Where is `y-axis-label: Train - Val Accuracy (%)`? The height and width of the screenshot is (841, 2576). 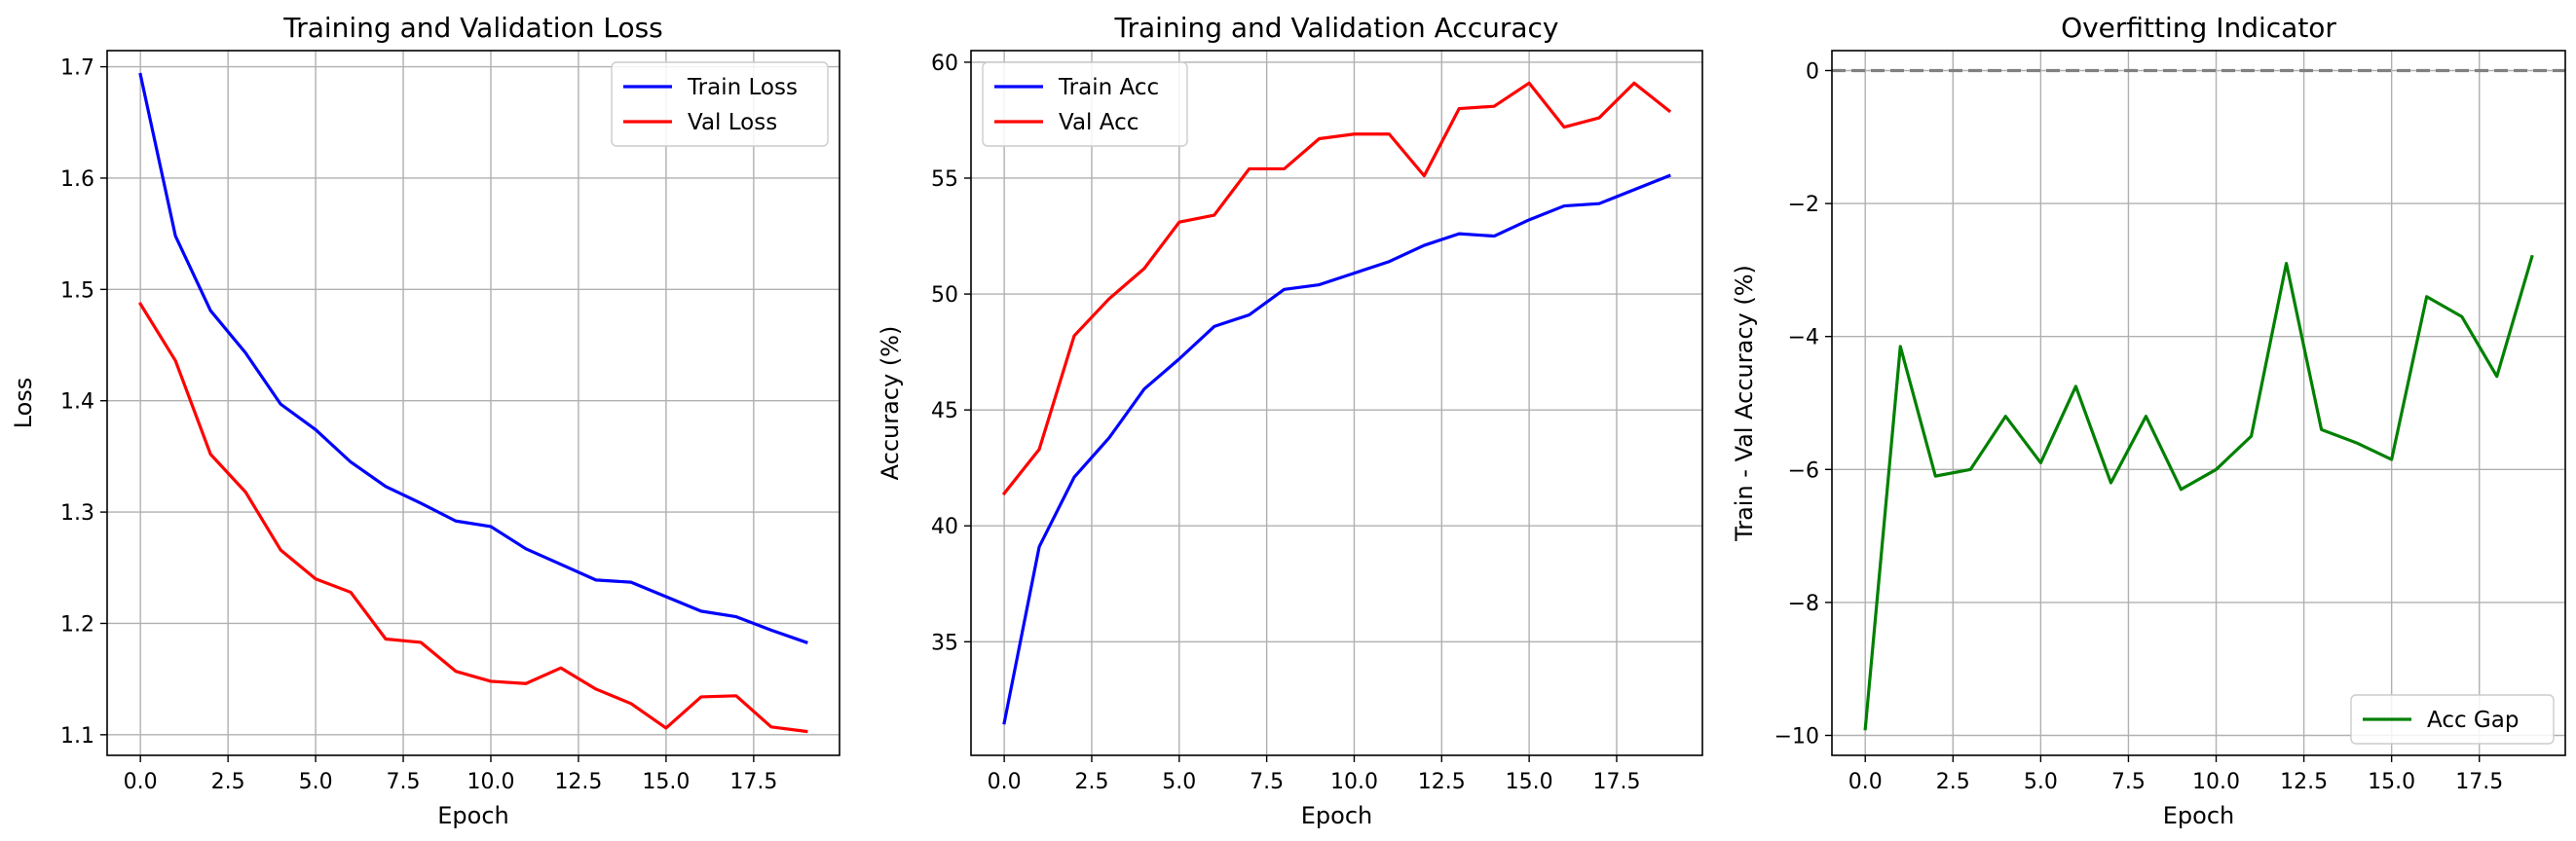
y-axis-label: Train - Val Accuracy (%) is located at coordinates (1744, 403).